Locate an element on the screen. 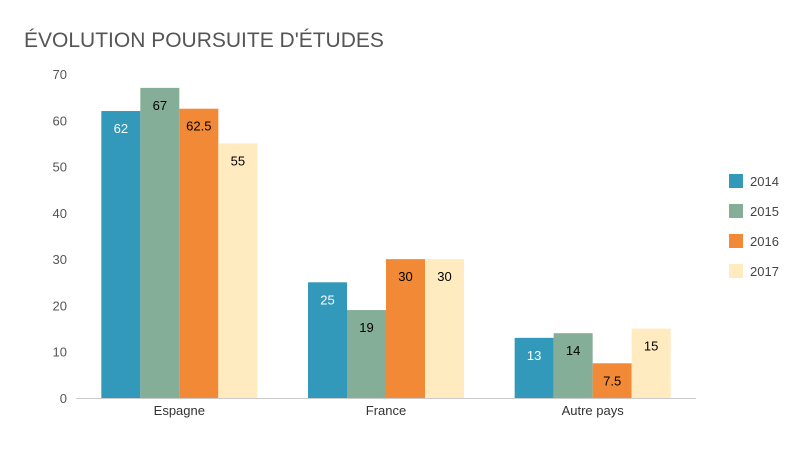 Image resolution: width=800 pixels, height=450 pixels. y-tick-label: 10 is located at coordinates (60, 352).